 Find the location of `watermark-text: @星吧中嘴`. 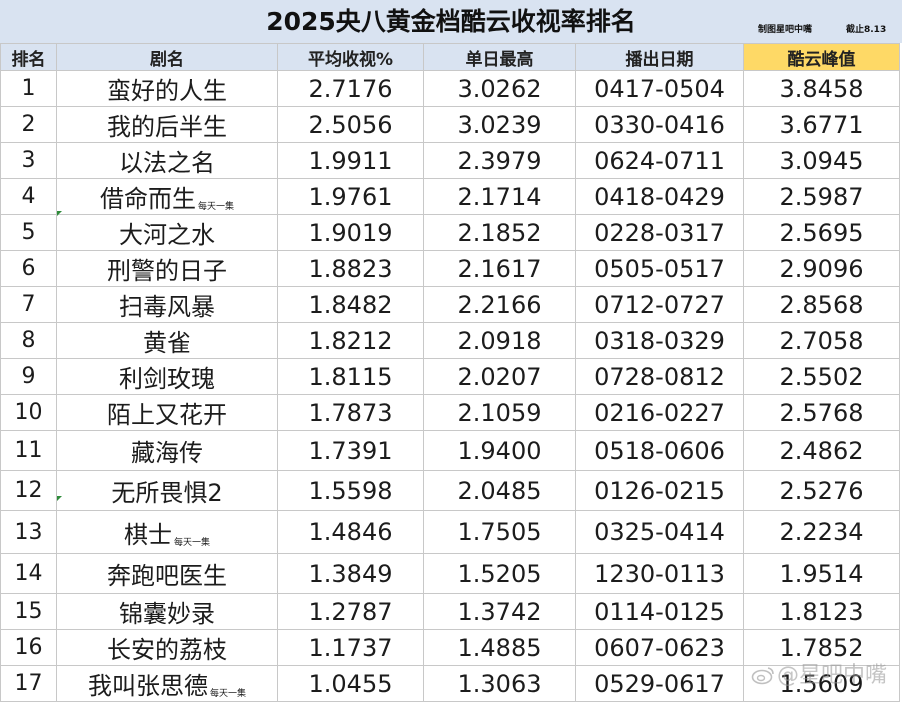

watermark-text: @星吧中嘴 is located at coordinates (832, 675).